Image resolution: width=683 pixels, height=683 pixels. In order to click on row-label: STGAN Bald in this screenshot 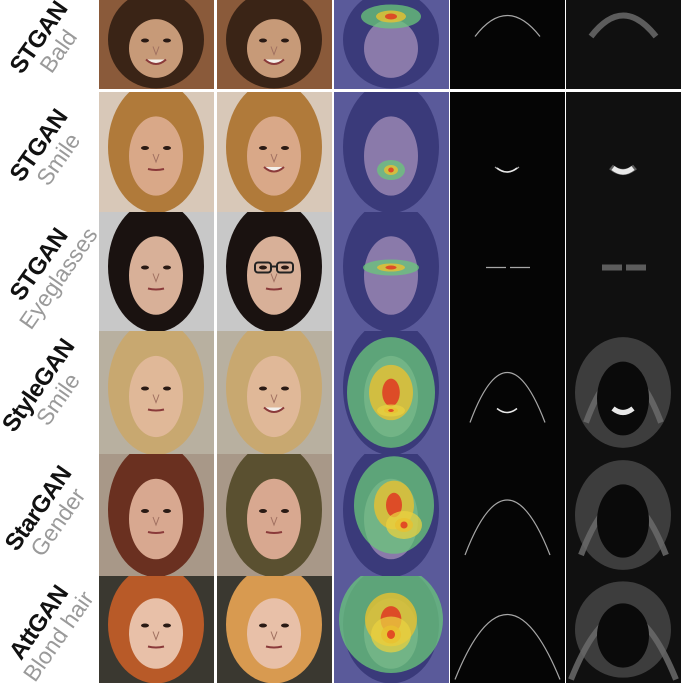, I will do `click(48, 44)`.